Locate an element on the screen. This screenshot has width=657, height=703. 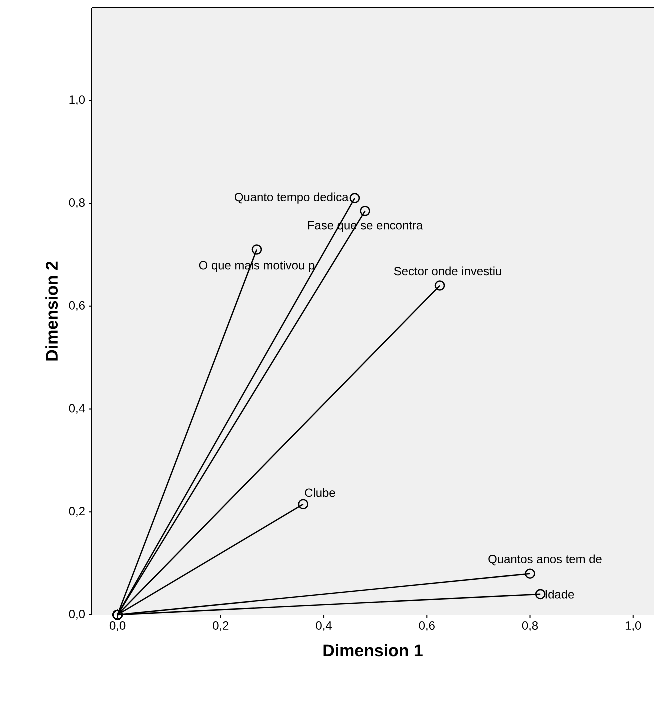
x-tick-label: 0,4 is located at coordinates (324, 627).